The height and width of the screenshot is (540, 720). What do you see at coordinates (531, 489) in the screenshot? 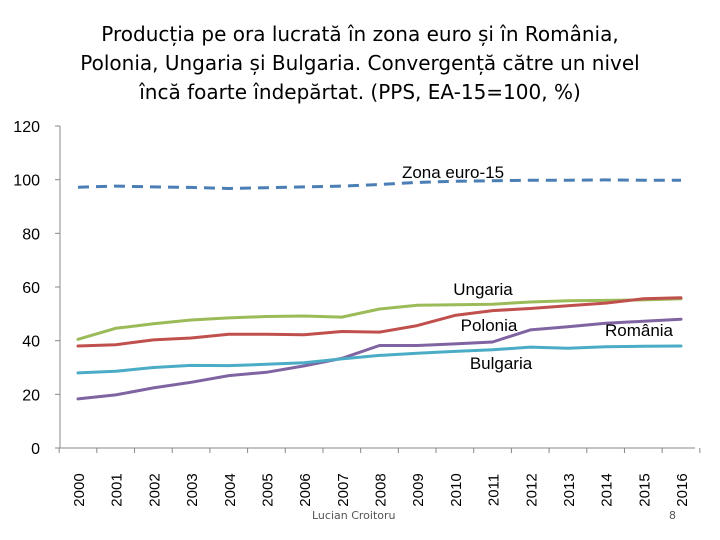
I see `x-tick-label: 2012` at bounding box center [531, 489].